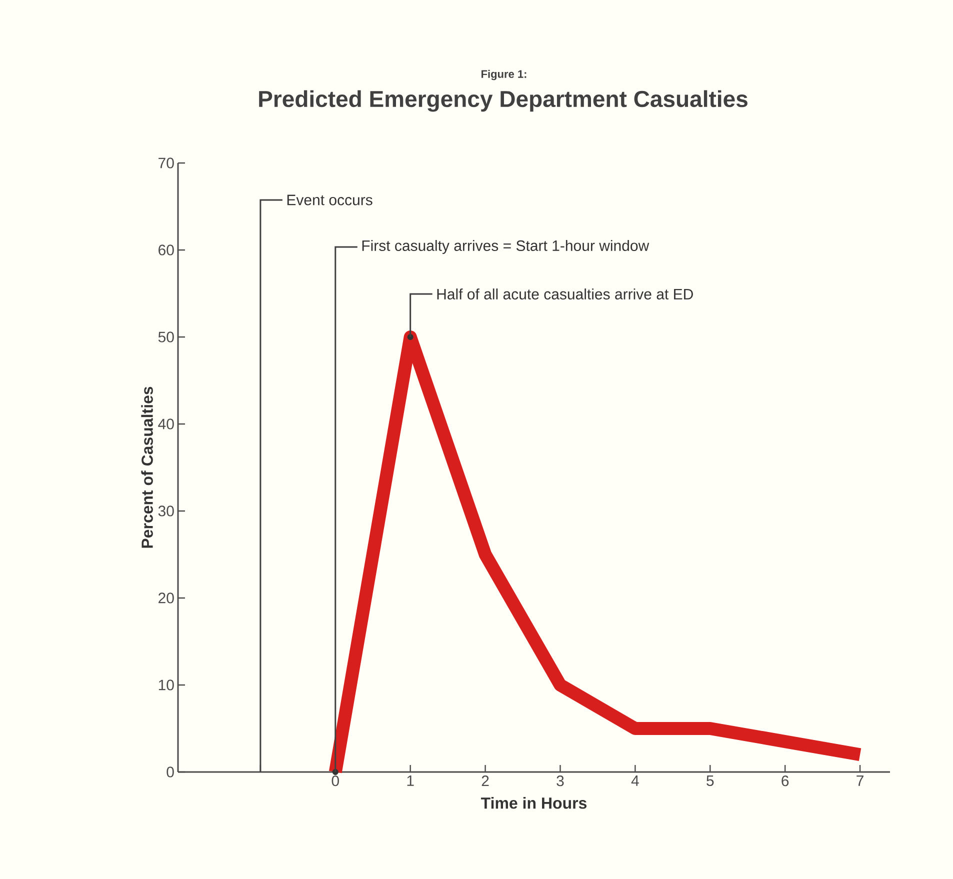 This screenshot has width=953, height=879. Describe the element at coordinates (166, 424) in the screenshot. I see `y-tick-label: 40` at that location.